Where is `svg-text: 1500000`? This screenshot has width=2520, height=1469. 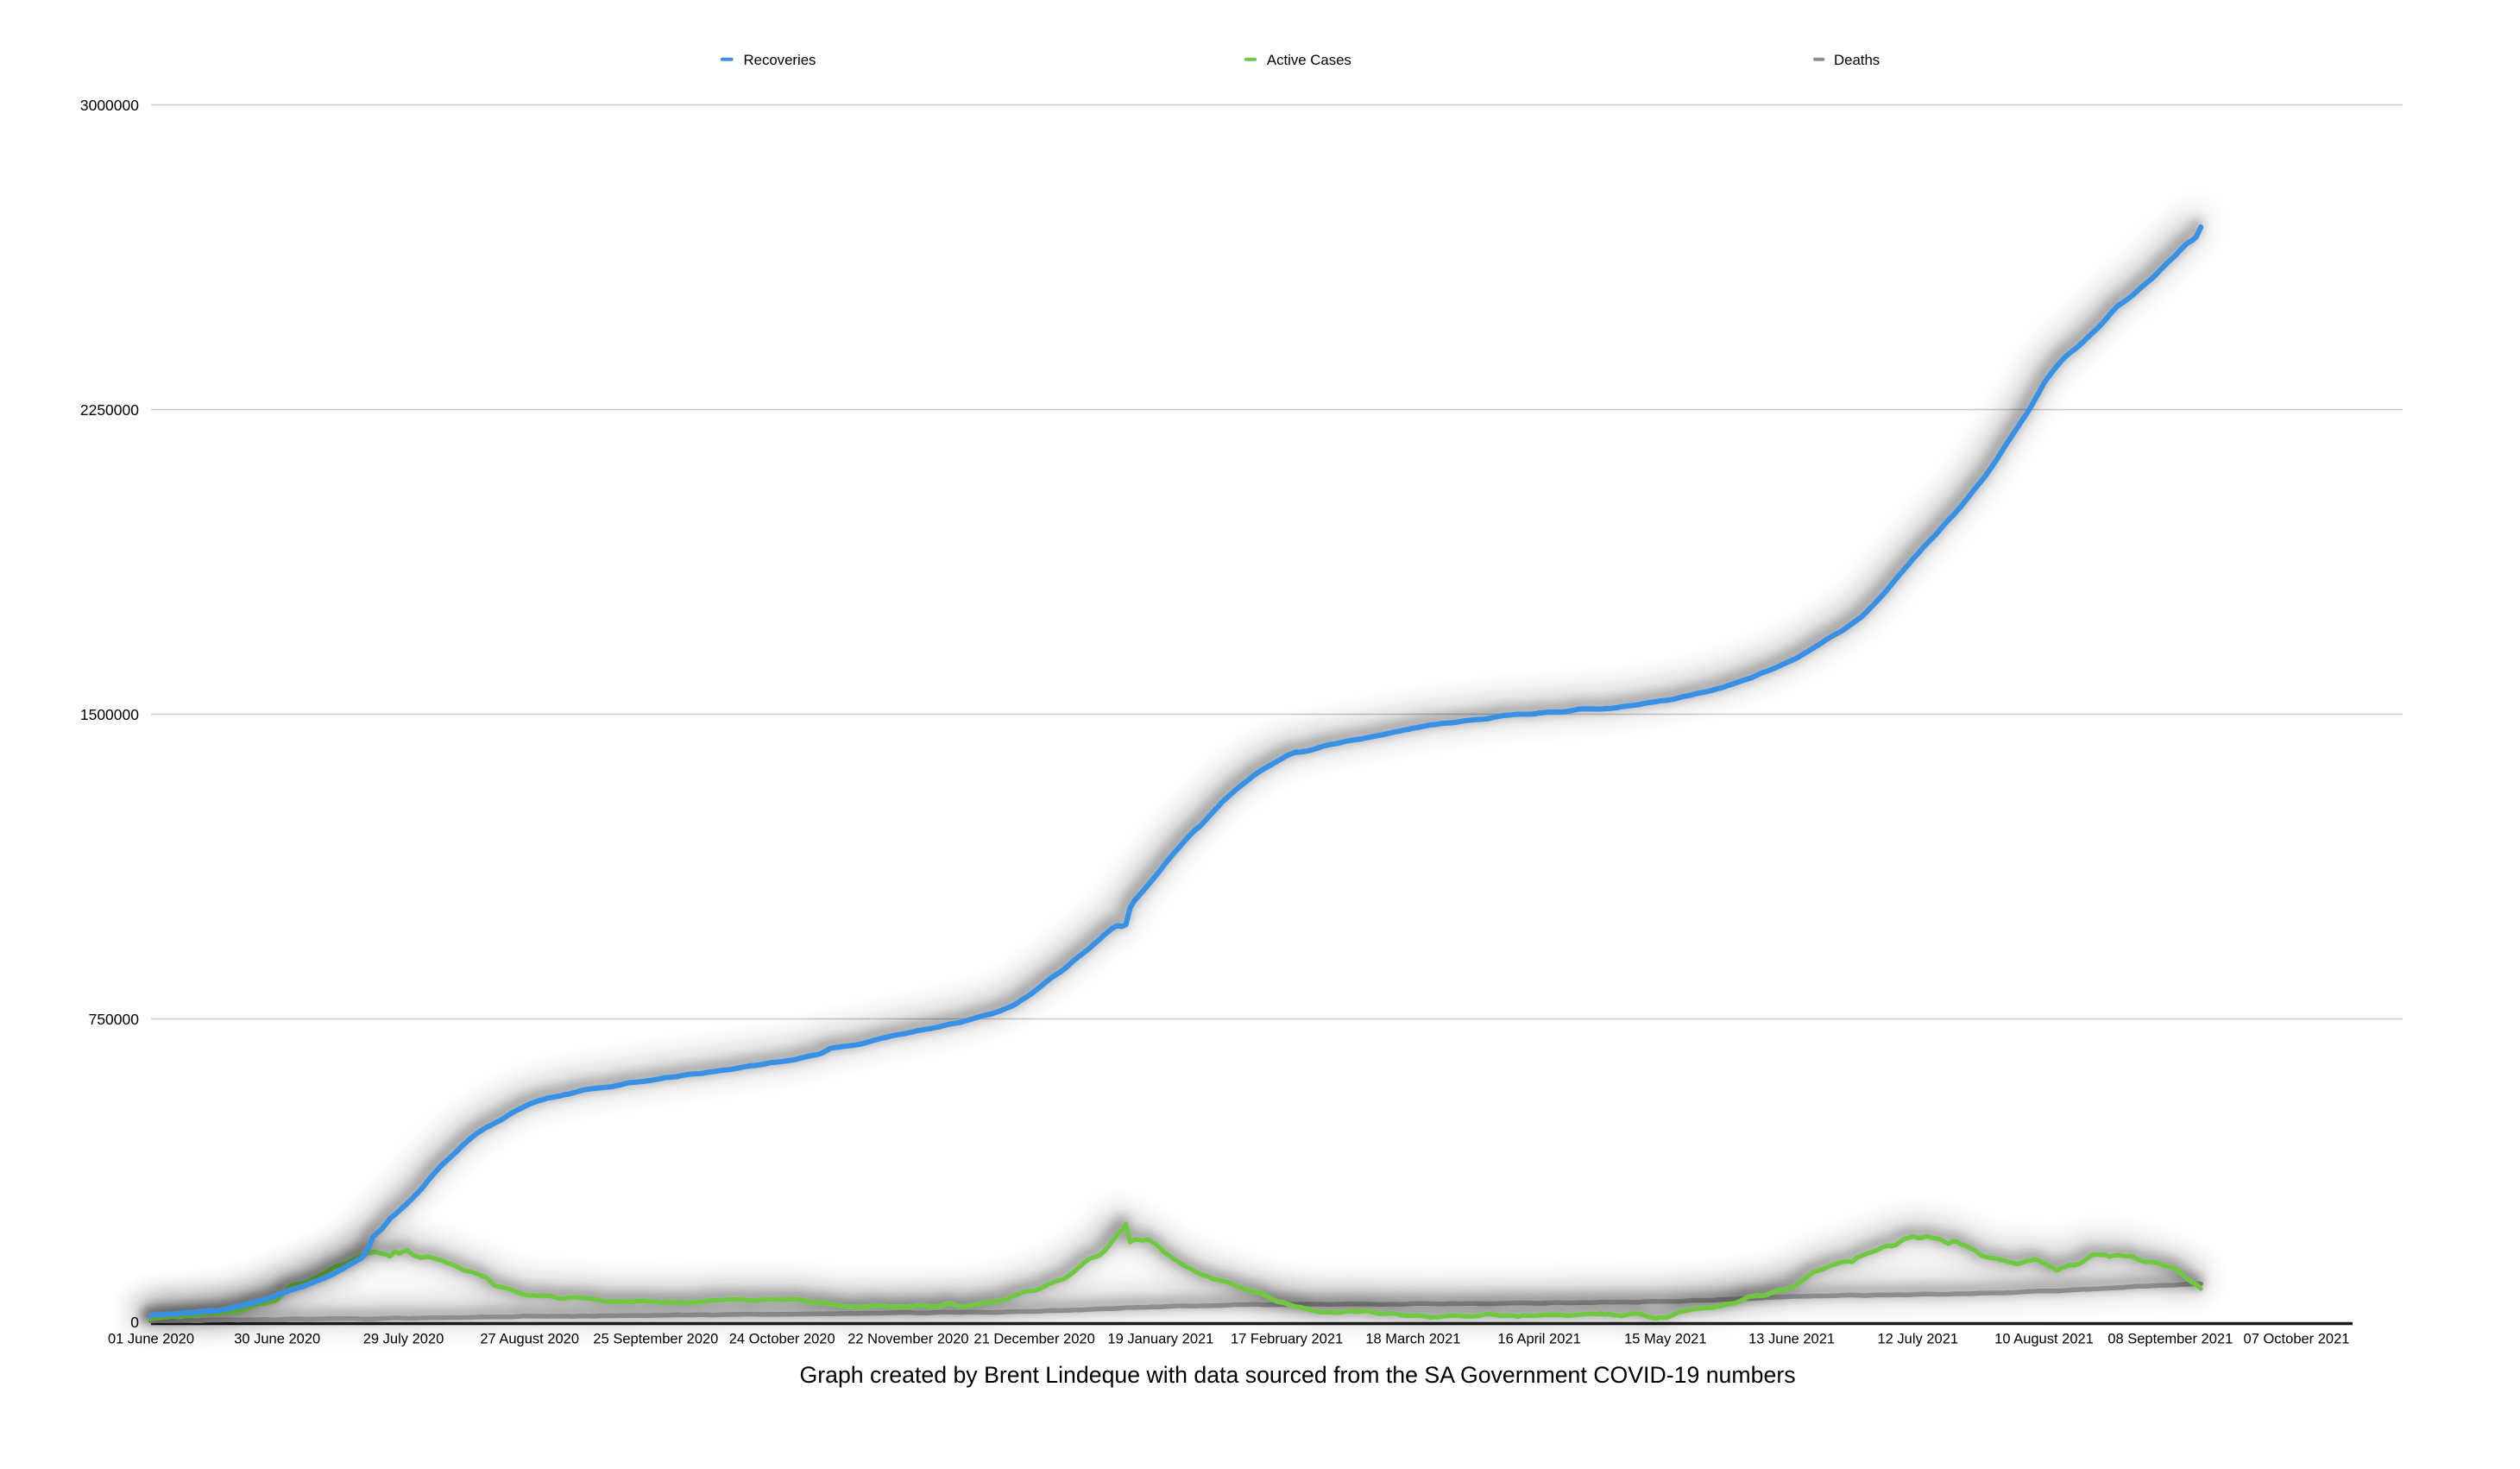
svg-text: 1500000 is located at coordinates (110, 714).